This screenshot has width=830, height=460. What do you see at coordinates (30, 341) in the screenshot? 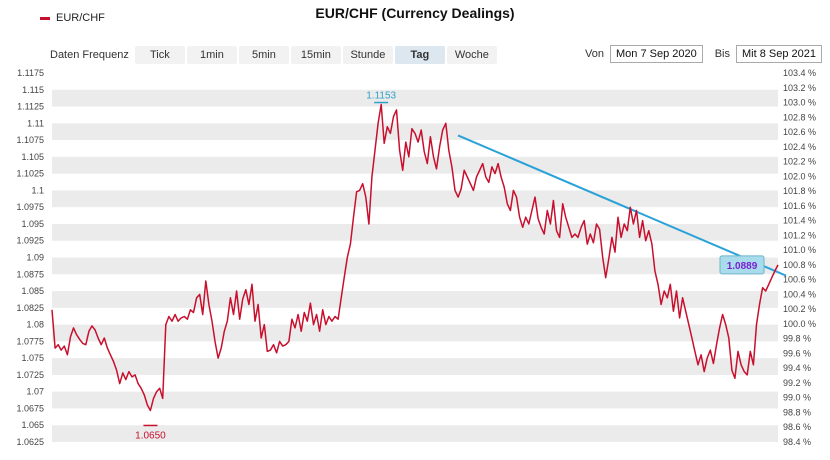
I see `y-left-tick-label: 1.0775` at bounding box center [30, 341].